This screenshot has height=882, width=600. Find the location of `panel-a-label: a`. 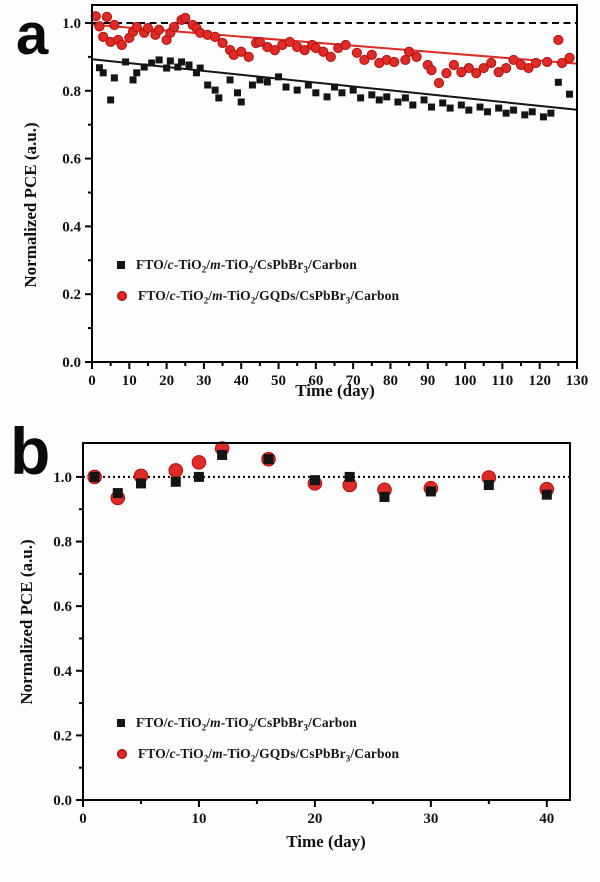

panel-a-label: a is located at coordinates (32, 34).